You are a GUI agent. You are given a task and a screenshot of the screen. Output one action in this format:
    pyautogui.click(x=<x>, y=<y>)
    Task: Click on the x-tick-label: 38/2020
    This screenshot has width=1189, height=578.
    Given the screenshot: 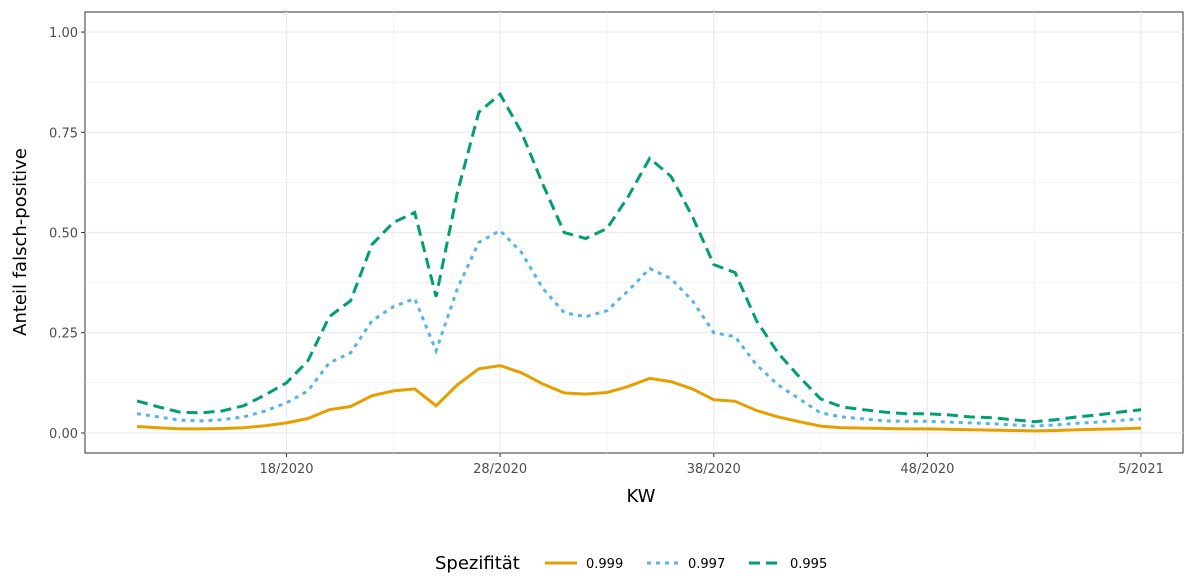 What is the action you would take?
    pyautogui.click(x=714, y=469)
    